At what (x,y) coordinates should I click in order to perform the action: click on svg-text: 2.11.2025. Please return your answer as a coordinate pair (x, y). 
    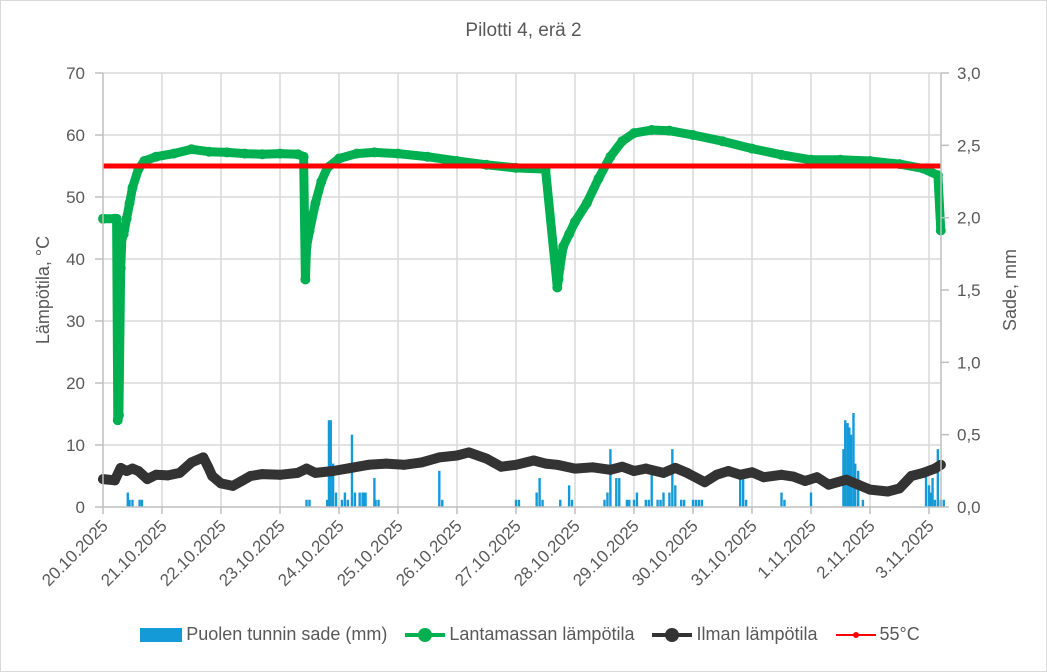
    Looking at the image, I should click on (846, 549).